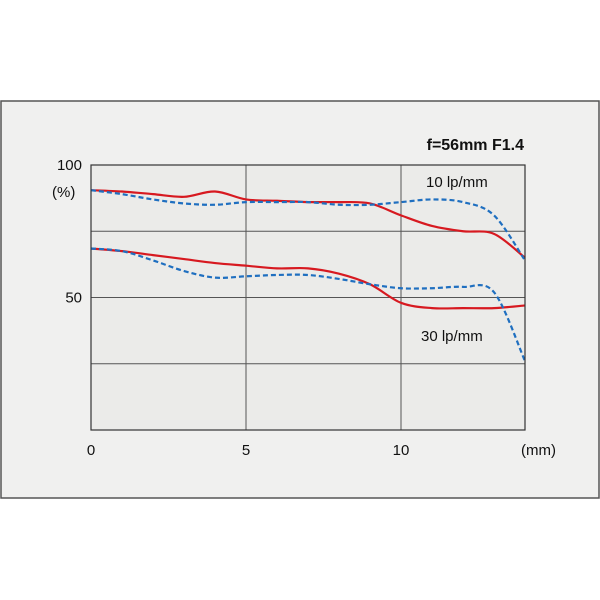 This screenshot has width=600, height=600. I want to click on series-30lp-solid-line, so click(308, 278).